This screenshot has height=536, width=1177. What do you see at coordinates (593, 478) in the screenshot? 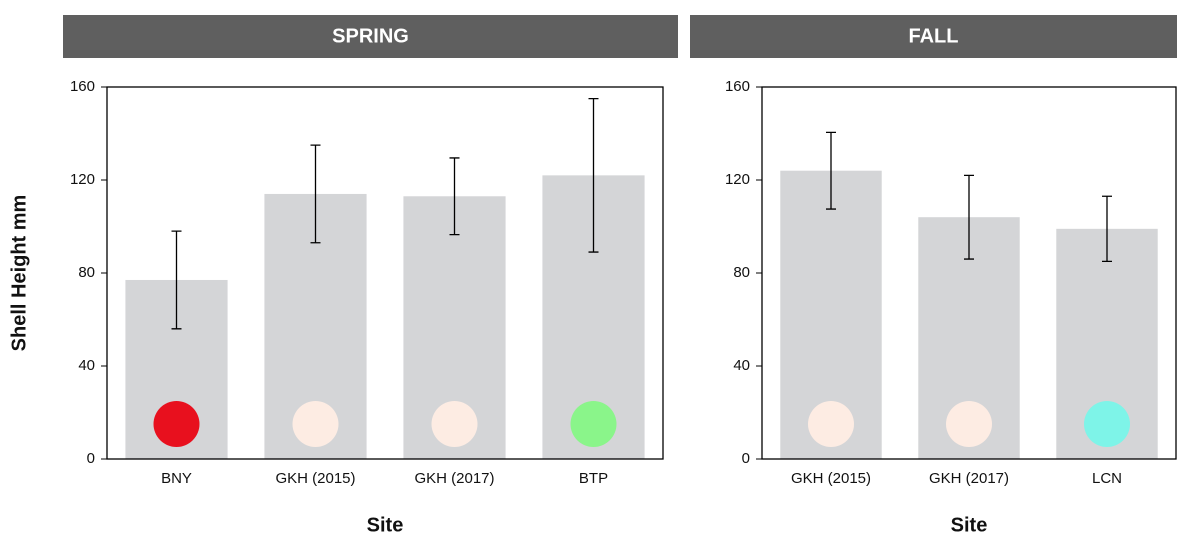
I see `x-tick-label: BTP` at bounding box center [593, 478].